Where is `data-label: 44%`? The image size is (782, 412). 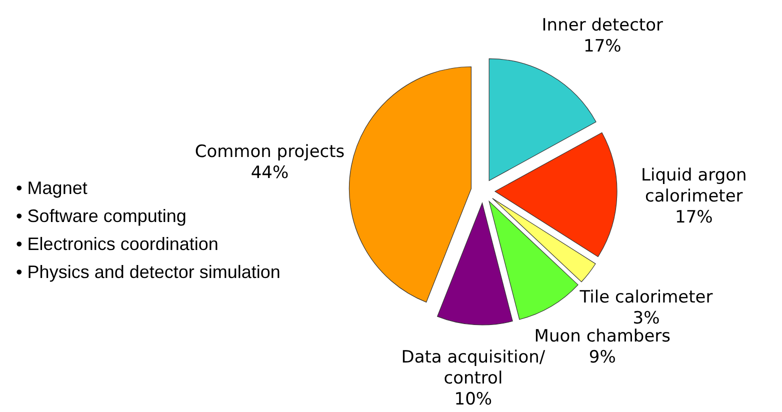 data-label: 44% is located at coordinates (269, 172).